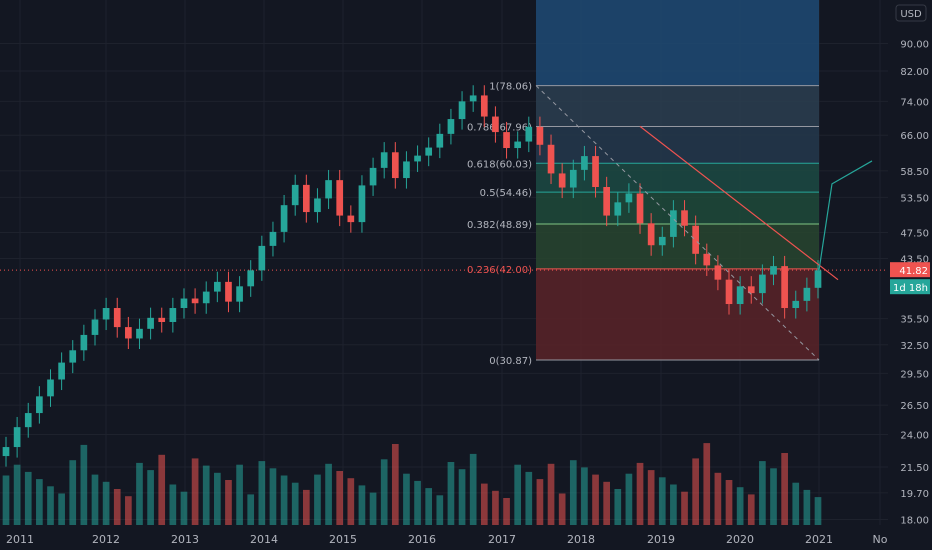  I want to click on x-tick-label: 2014, so click(264, 539).